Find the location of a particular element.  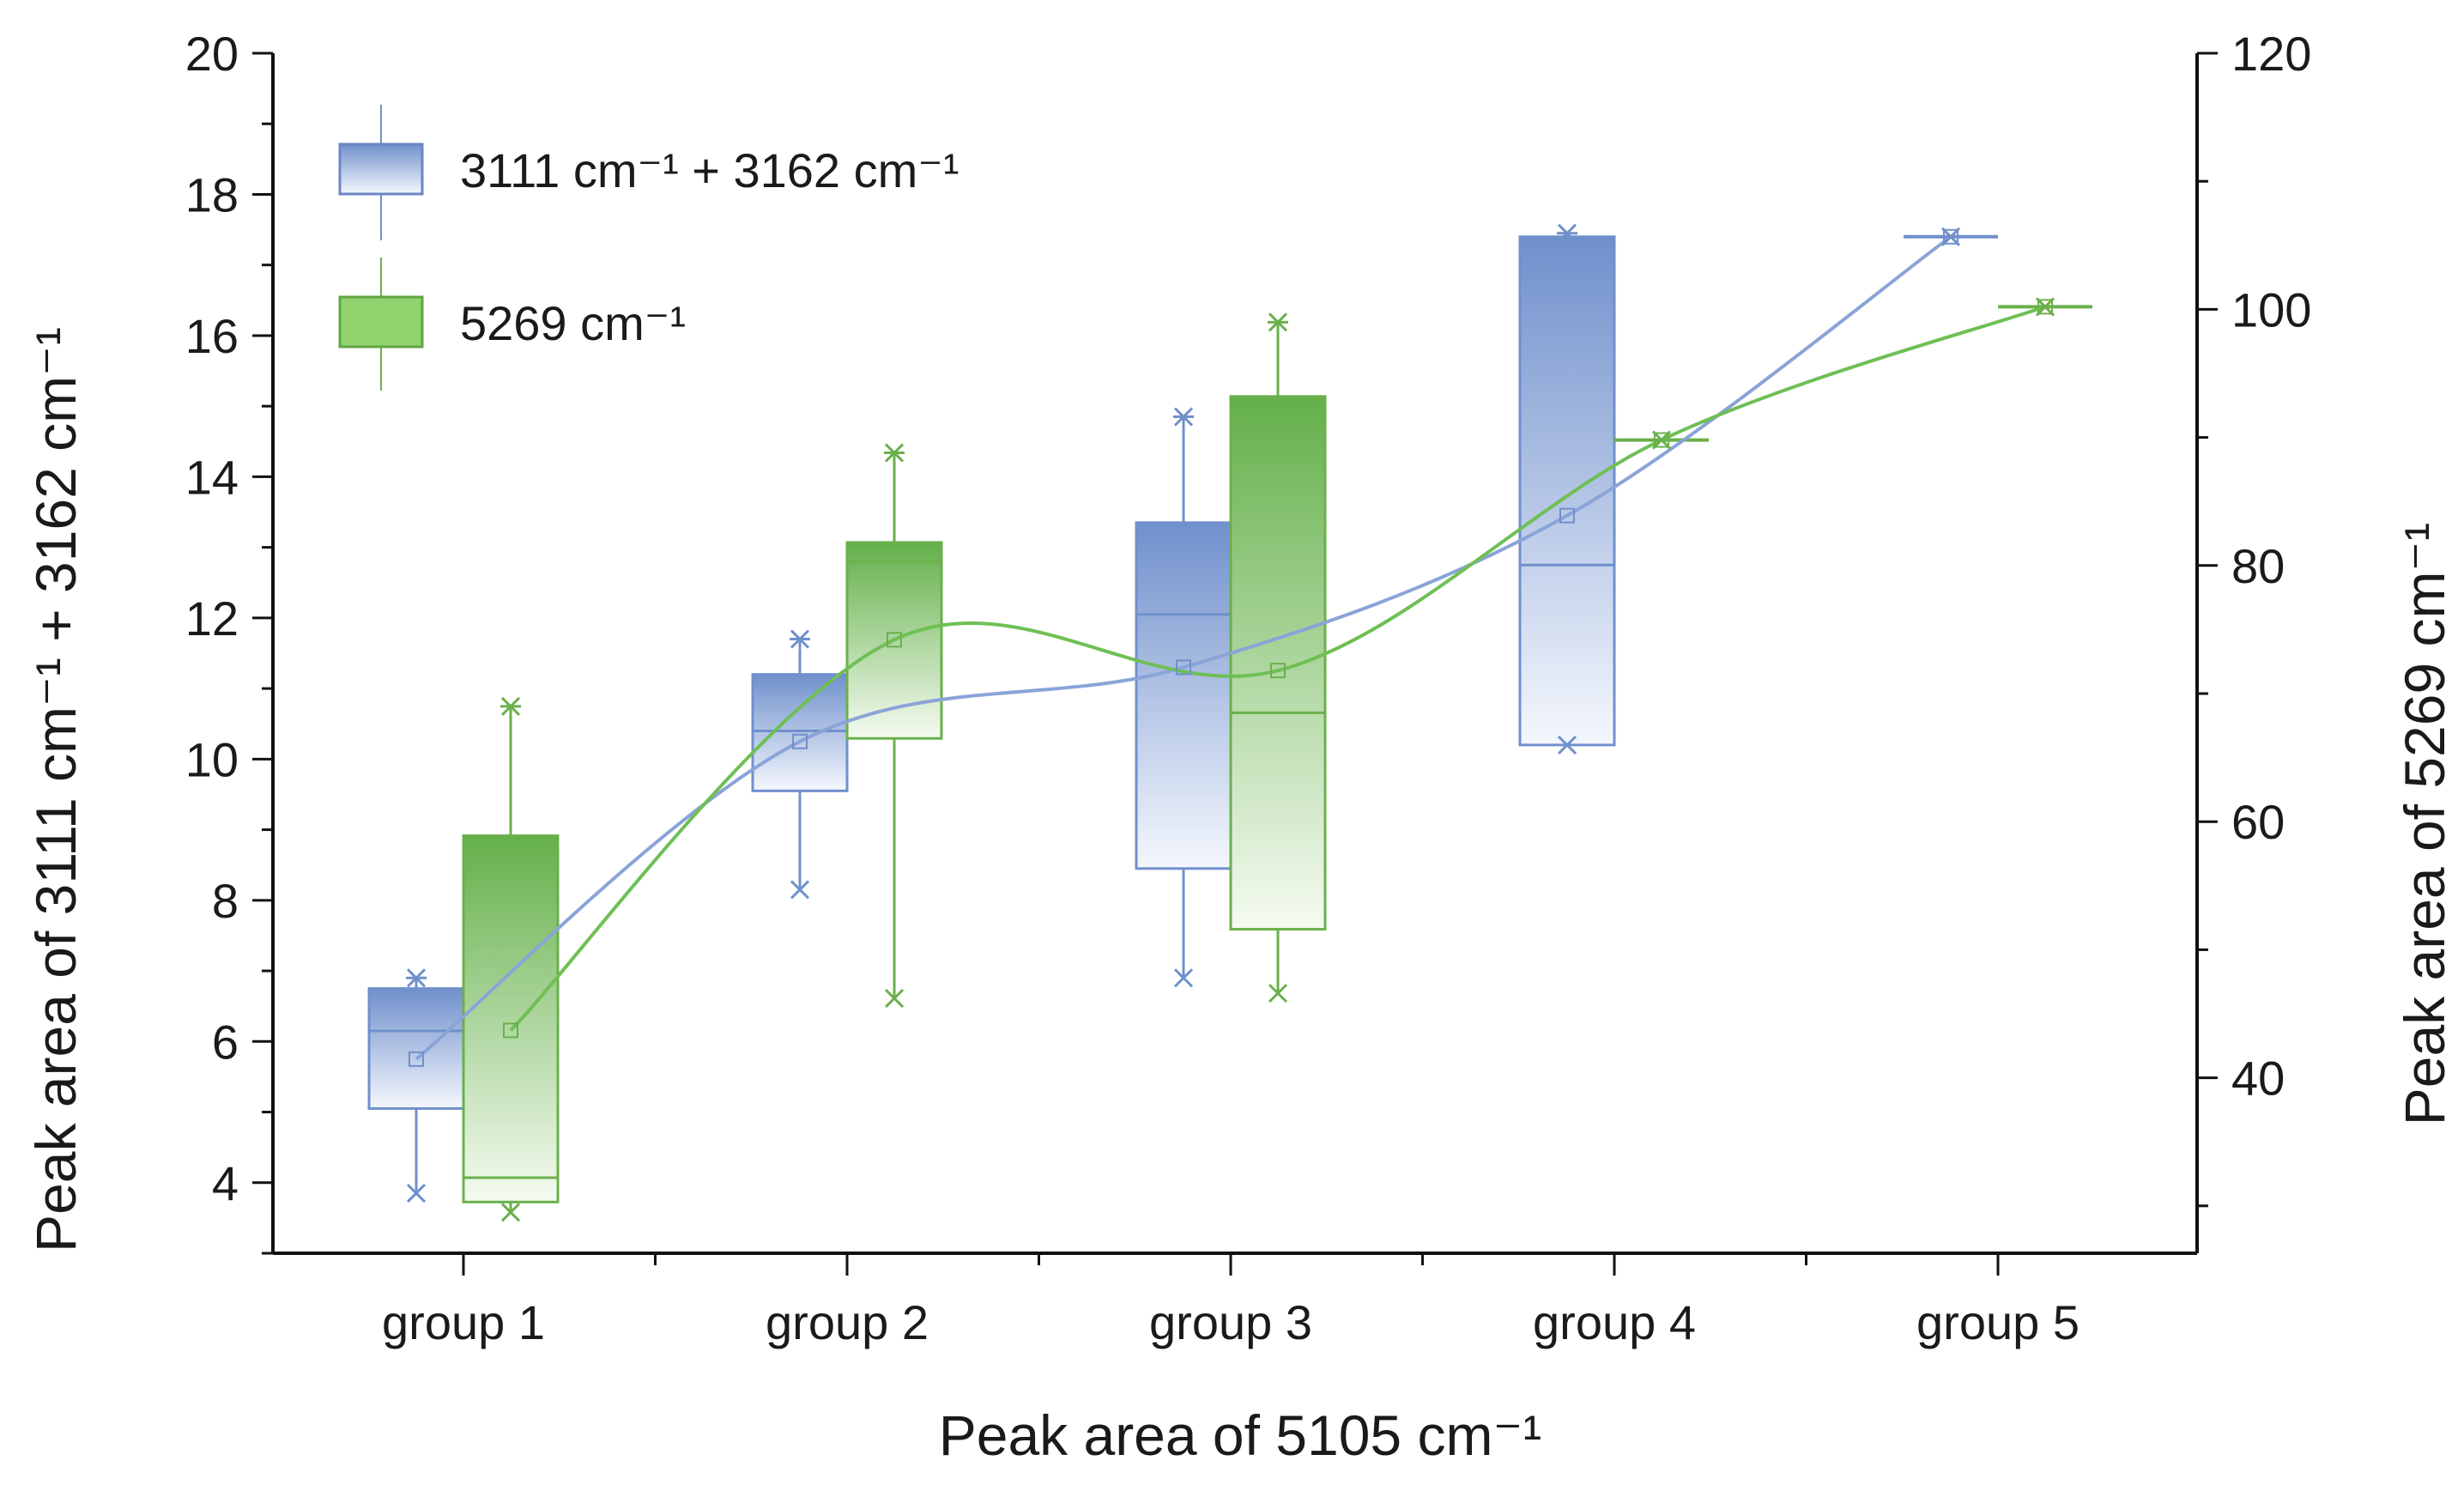

x-tick-label: group 4 is located at coordinates (1614, 1322).